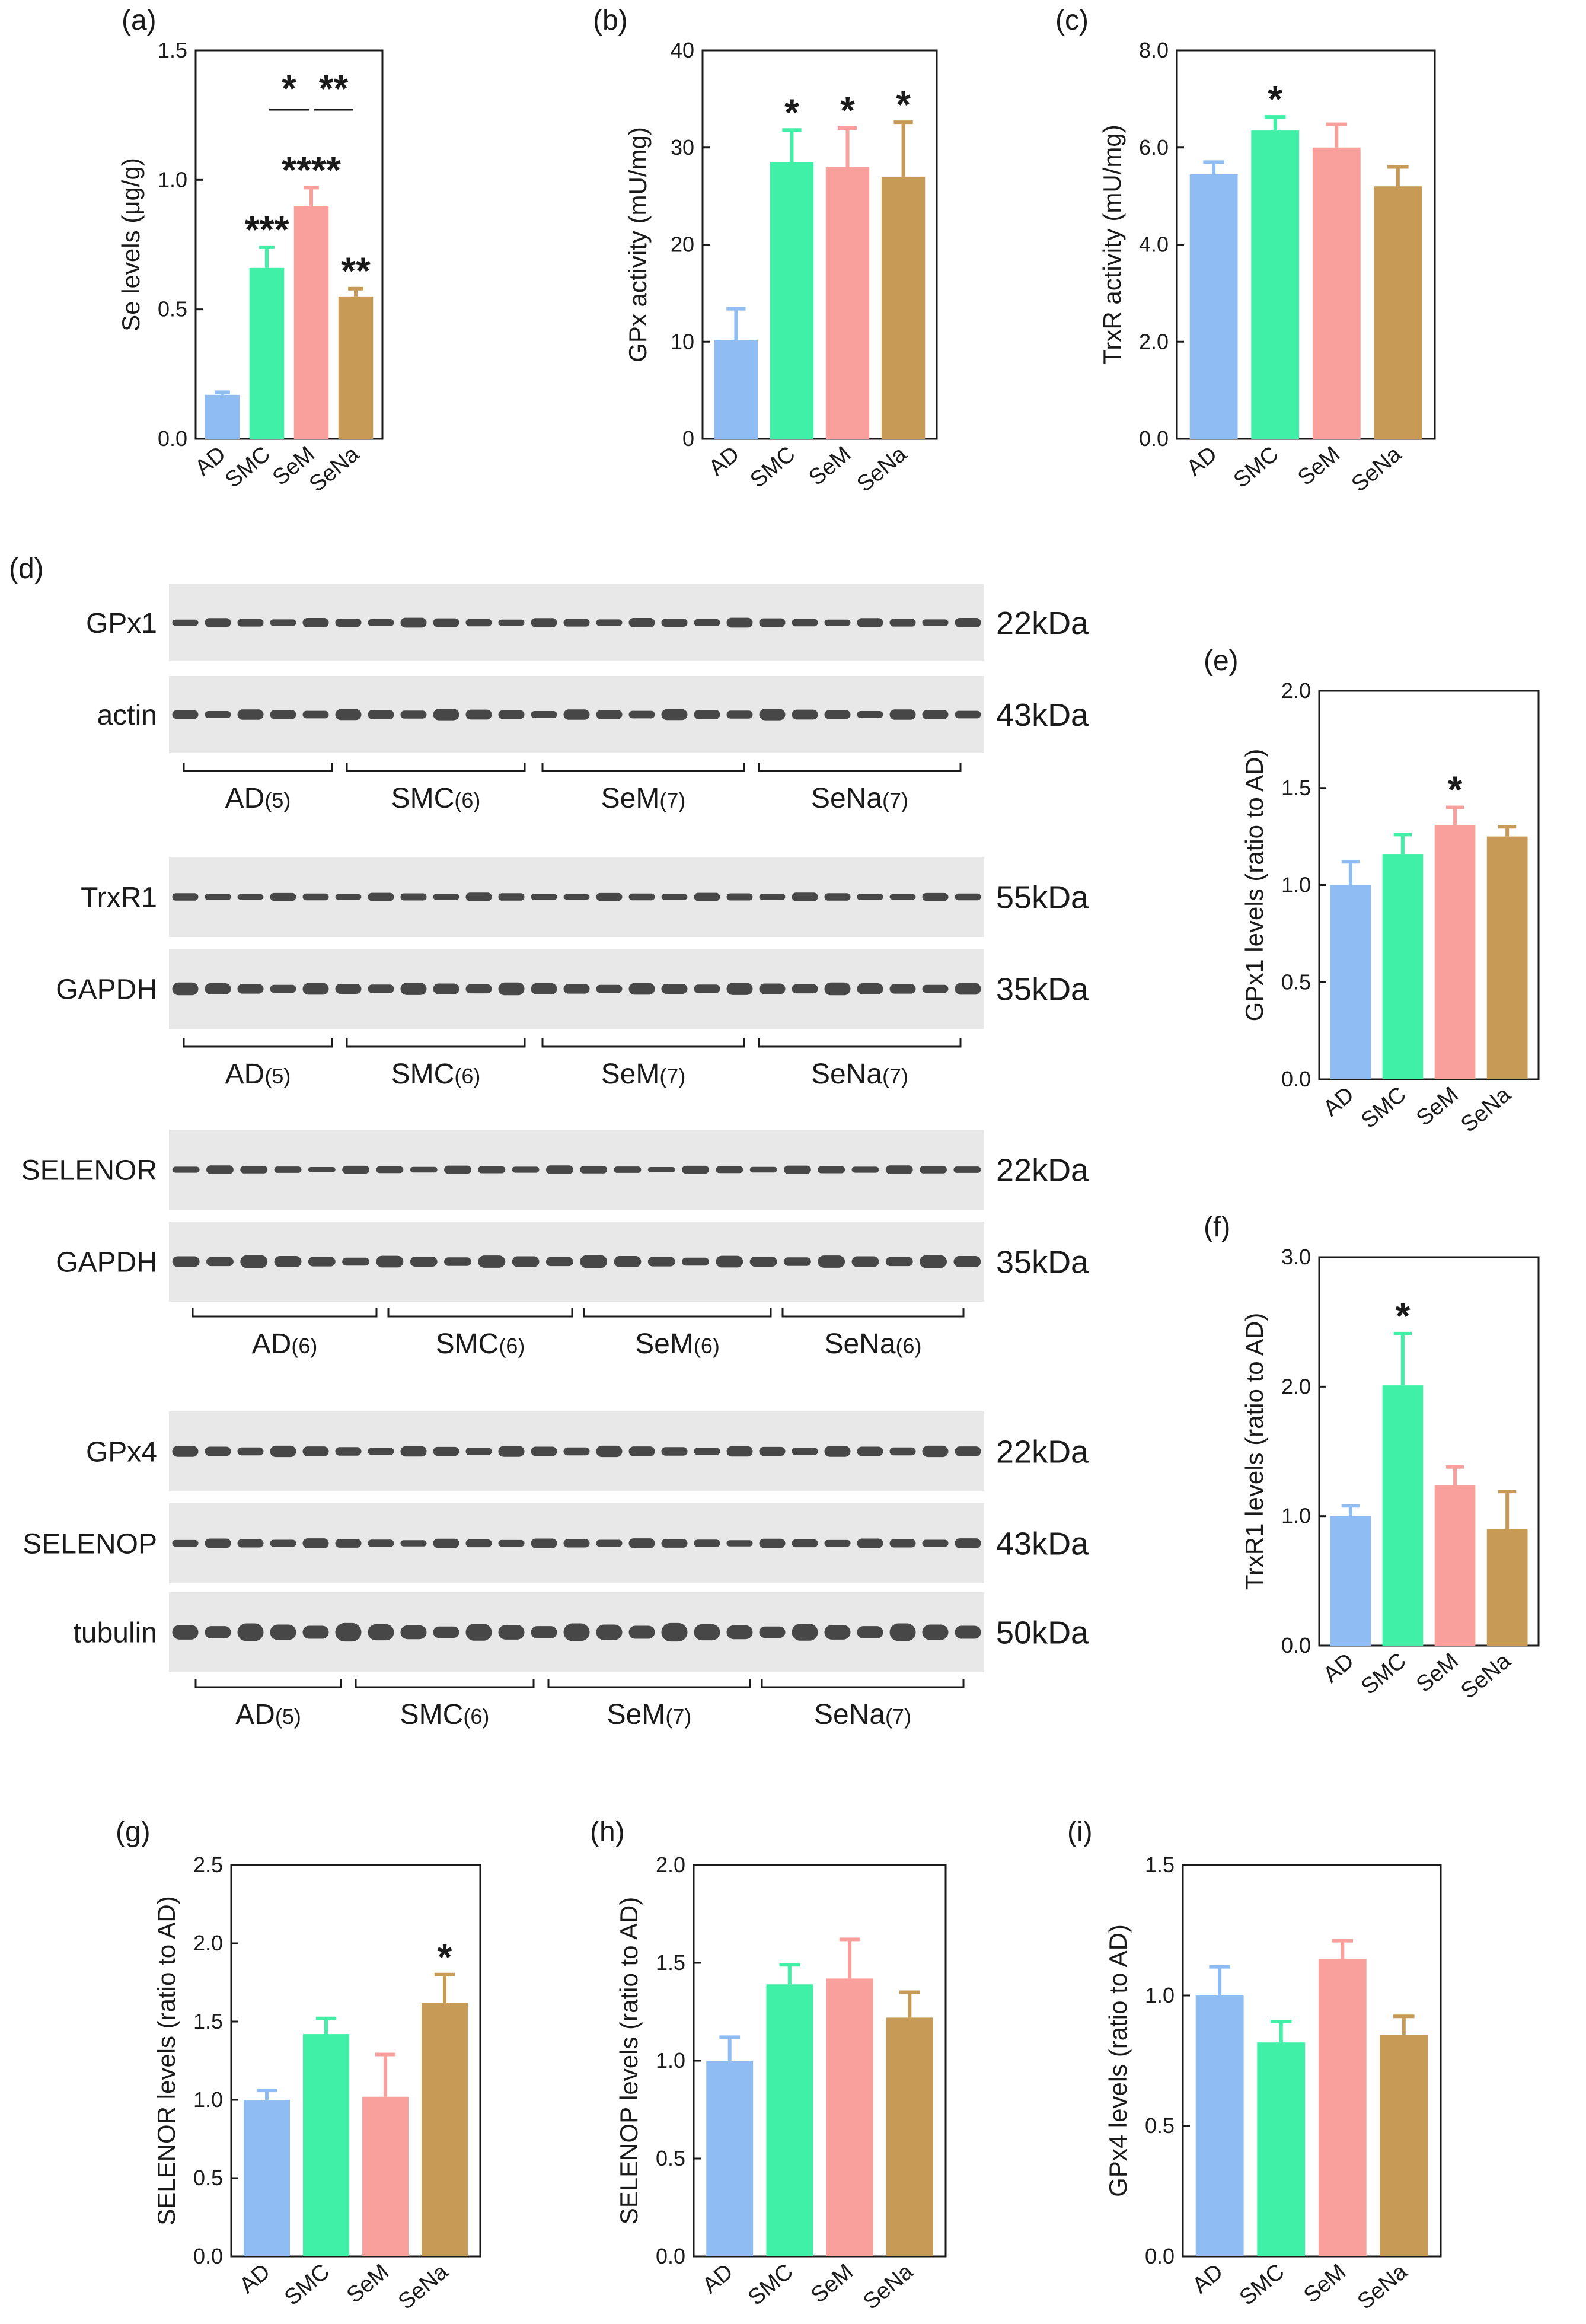 Image resolution: width=1586 pixels, height=2324 pixels. What do you see at coordinates (607, 1832) in the screenshot?
I see `panel-label-h: (h)` at bounding box center [607, 1832].